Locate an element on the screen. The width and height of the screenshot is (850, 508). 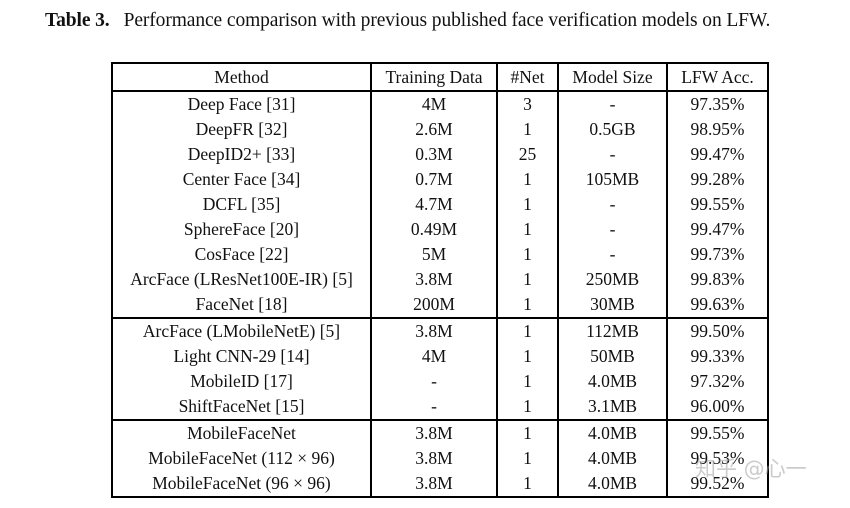
cell-method: Center Face [34] is located at coordinates (241, 179).